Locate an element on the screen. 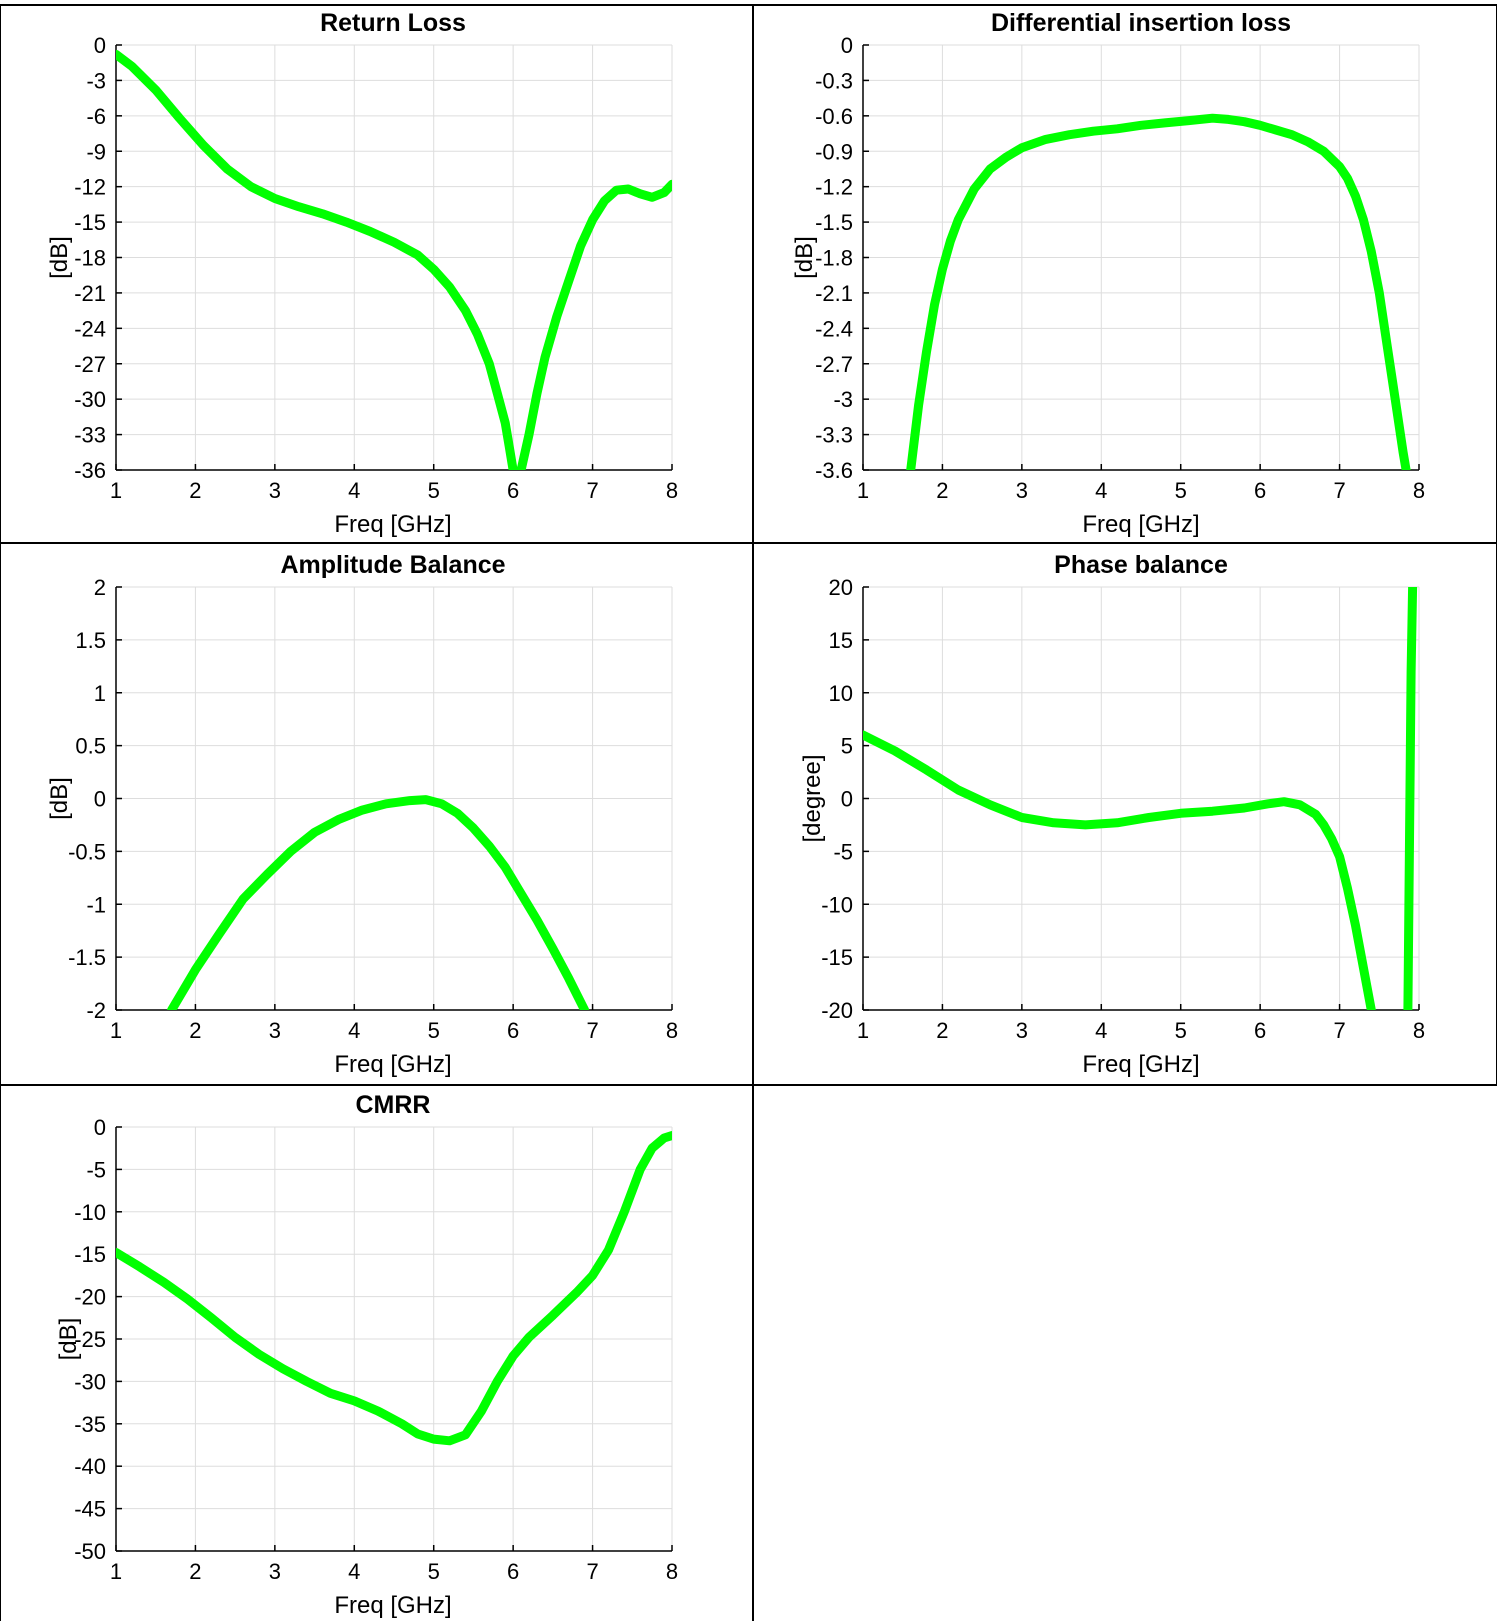 The width and height of the screenshot is (1497, 1621). y-tick-label: -3.6 is located at coordinates (834, 470).